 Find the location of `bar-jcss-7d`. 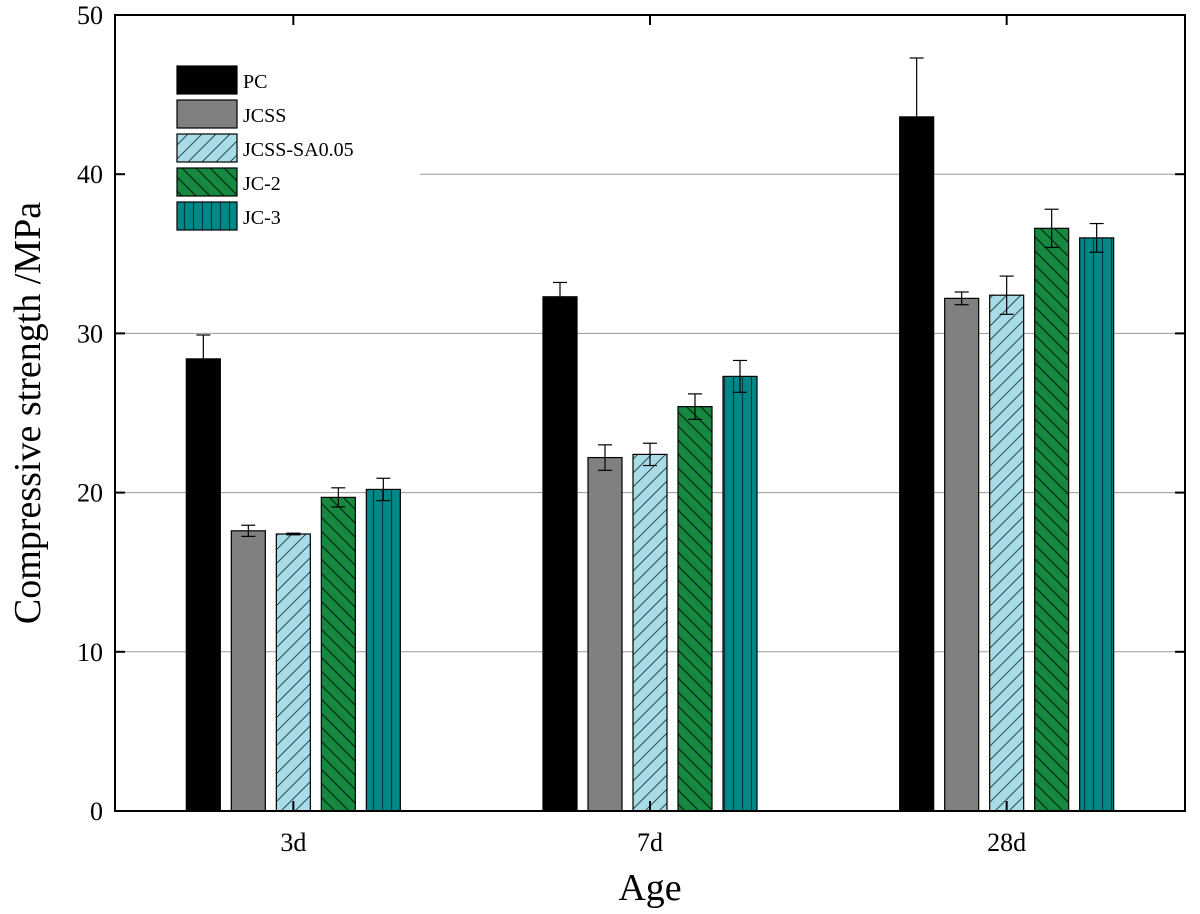

bar-jcss-7d is located at coordinates (605, 634).